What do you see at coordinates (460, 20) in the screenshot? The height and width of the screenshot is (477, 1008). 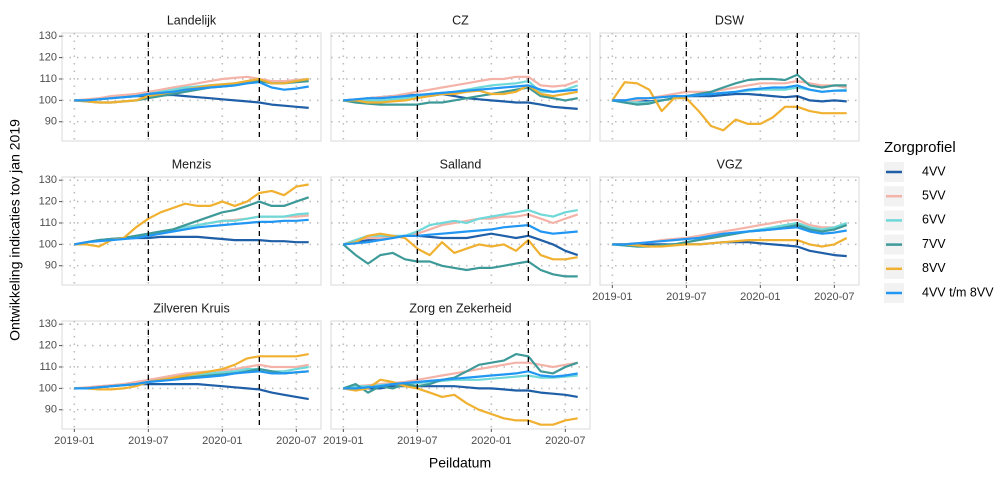 I see `panel-title: CZ` at bounding box center [460, 20].